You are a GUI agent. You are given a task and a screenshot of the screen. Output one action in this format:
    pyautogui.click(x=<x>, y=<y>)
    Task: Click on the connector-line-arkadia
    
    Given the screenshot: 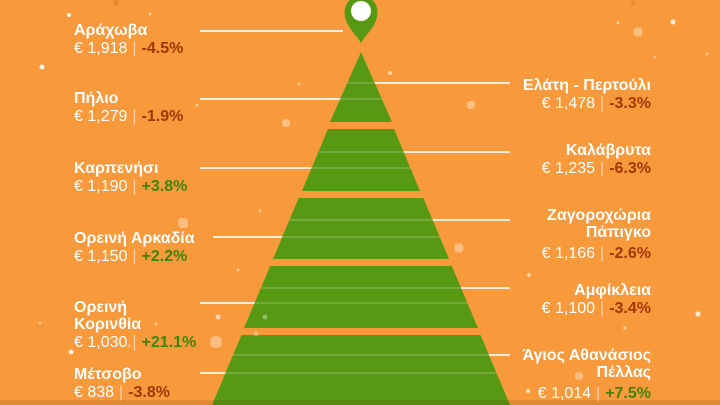 What is the action you would take?
    pyautogui.click(x=248, y=237)
    